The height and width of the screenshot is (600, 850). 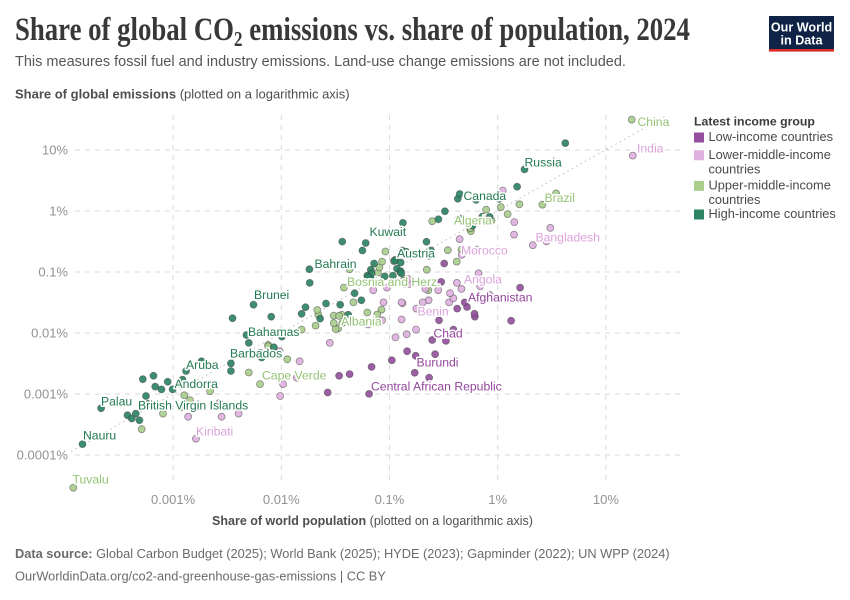 I want to click on svg-text: Algeria, so click(x=473, y=221).